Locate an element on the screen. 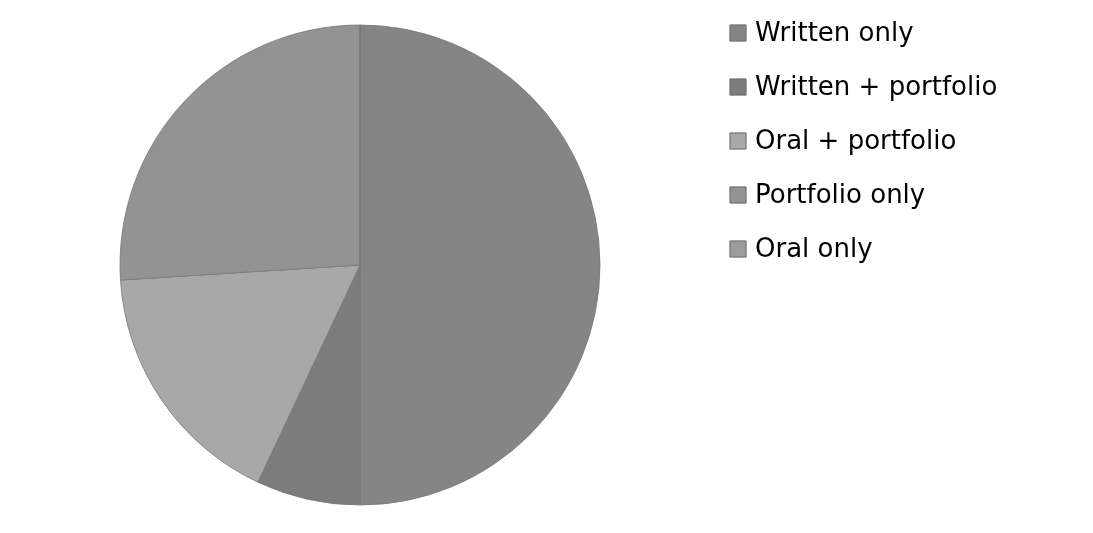  legend-label: Portfolio only is located at coordinates (840, 194).